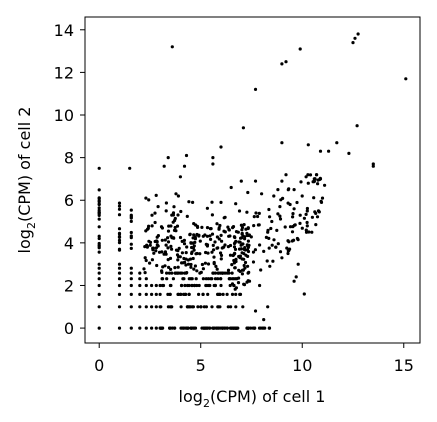  Describe the element at coordinates (99, 365) in the screenshot. I see `x-tick-label: 0` at that location.